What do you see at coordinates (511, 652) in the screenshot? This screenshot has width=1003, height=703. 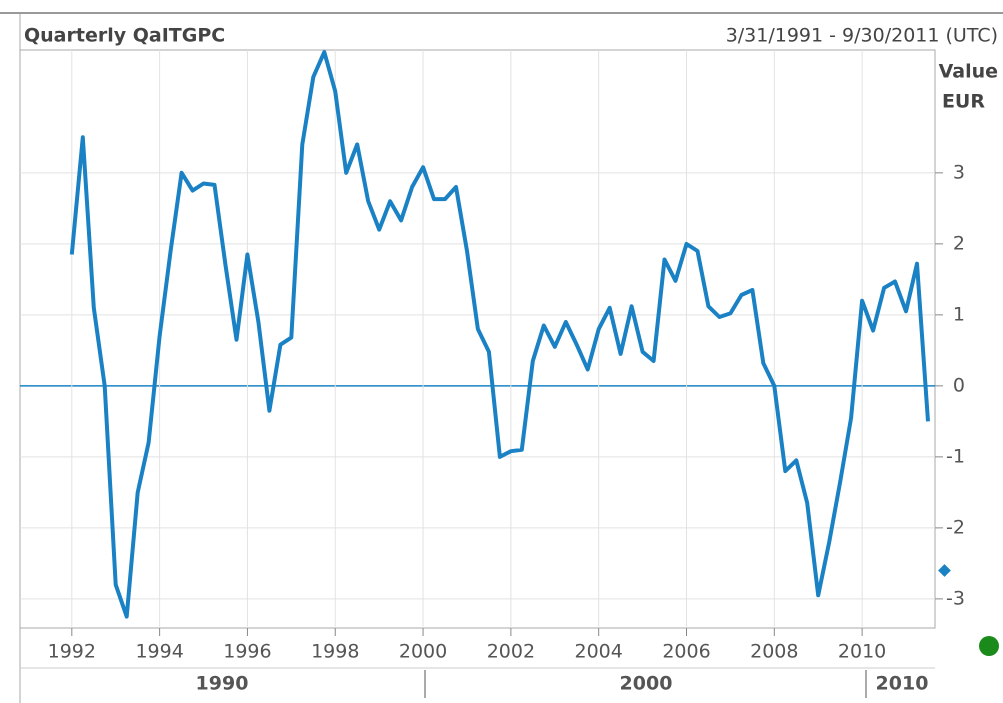 I see `x-tick-label: 2002` at bounding box center [511, 652].